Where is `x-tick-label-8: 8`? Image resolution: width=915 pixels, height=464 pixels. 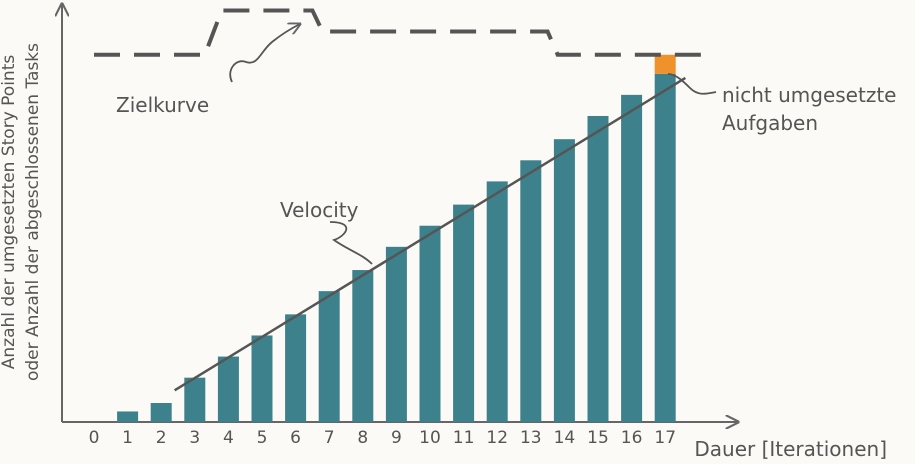
x-tick-label-8: 8 is located at coordinates (362, 438).